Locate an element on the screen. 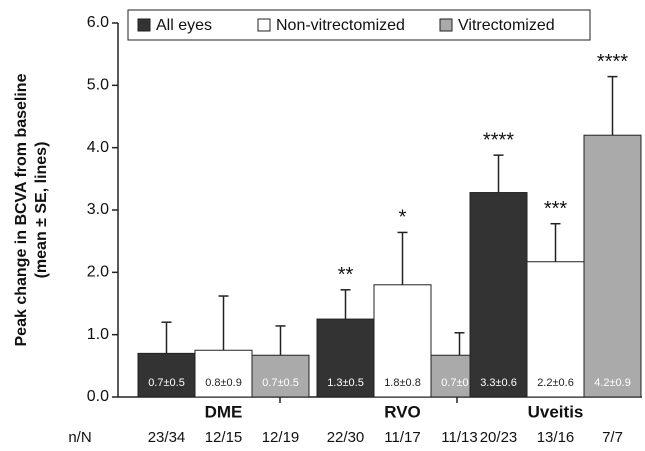 Image resolution: width=645 pixels, height=451 pixels. y-tick-label: 3.0 is located at coordinates (98, 209).